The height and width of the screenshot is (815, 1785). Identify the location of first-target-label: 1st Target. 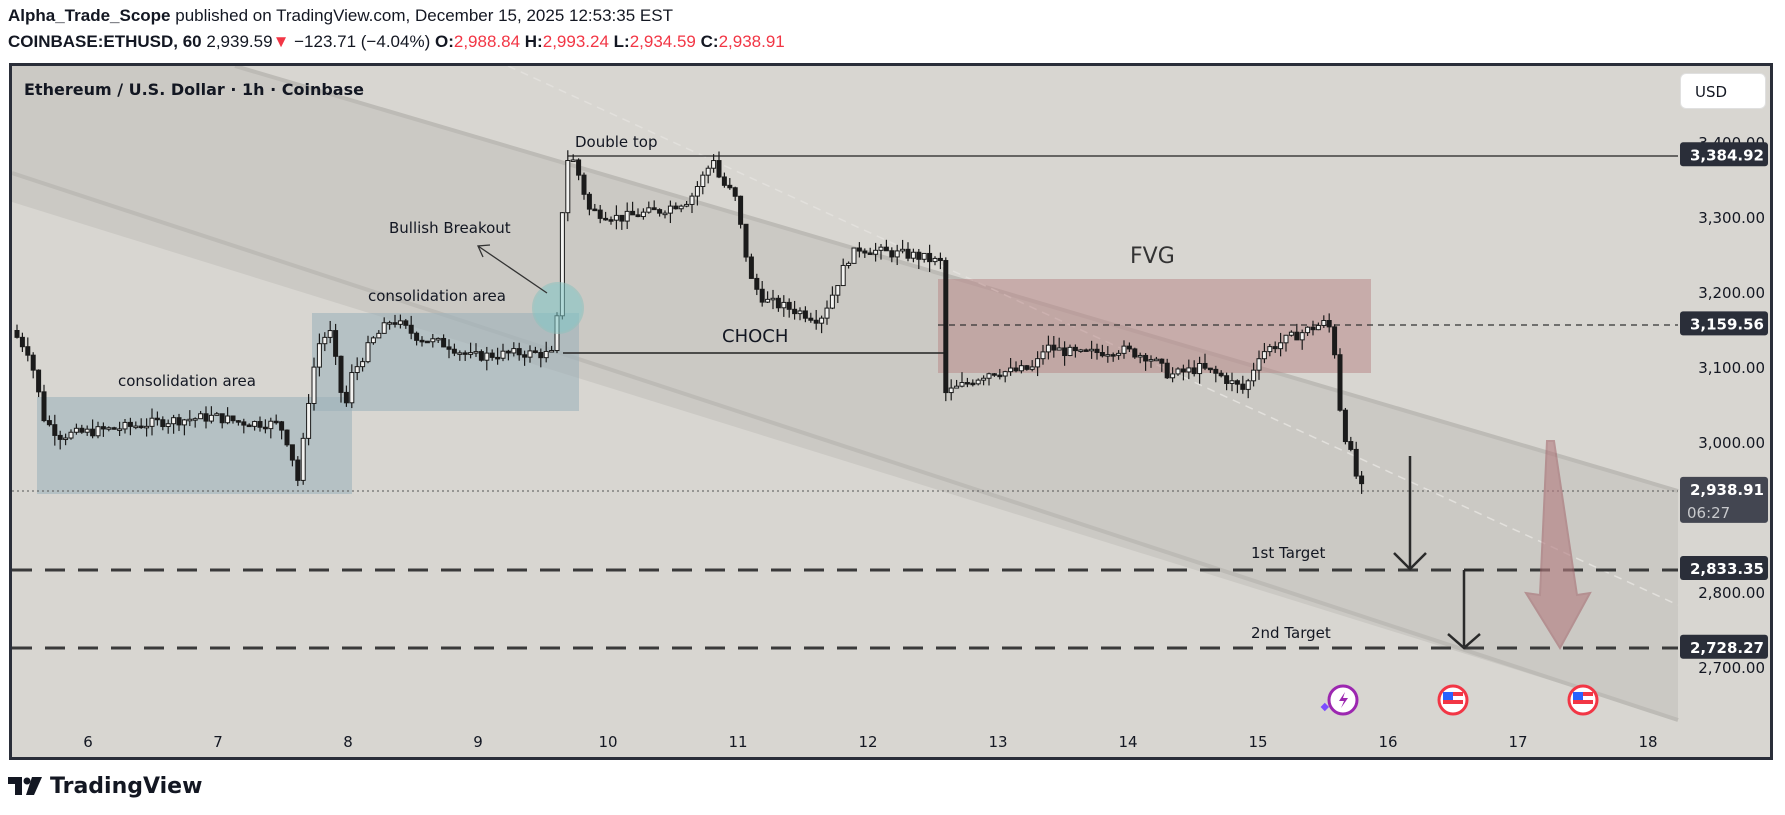
(1288, 553).